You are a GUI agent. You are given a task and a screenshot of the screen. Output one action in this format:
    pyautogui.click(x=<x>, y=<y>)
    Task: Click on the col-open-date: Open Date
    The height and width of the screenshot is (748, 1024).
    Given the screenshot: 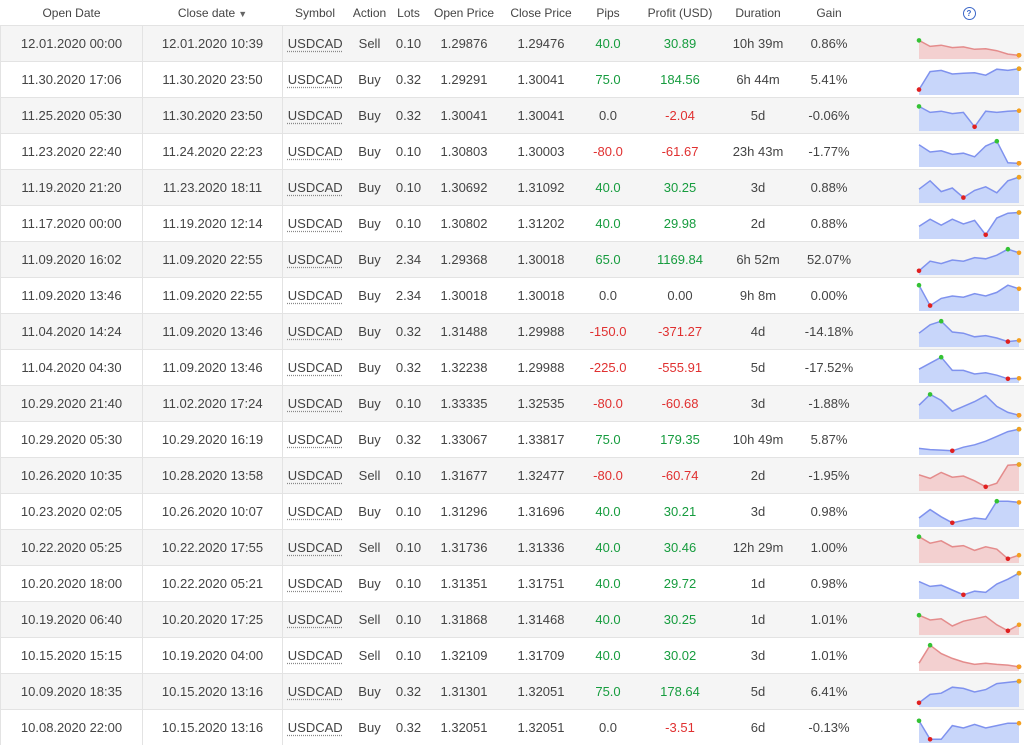 What is the action you would take?
    pyautogui.click(x=71, y=13)
    